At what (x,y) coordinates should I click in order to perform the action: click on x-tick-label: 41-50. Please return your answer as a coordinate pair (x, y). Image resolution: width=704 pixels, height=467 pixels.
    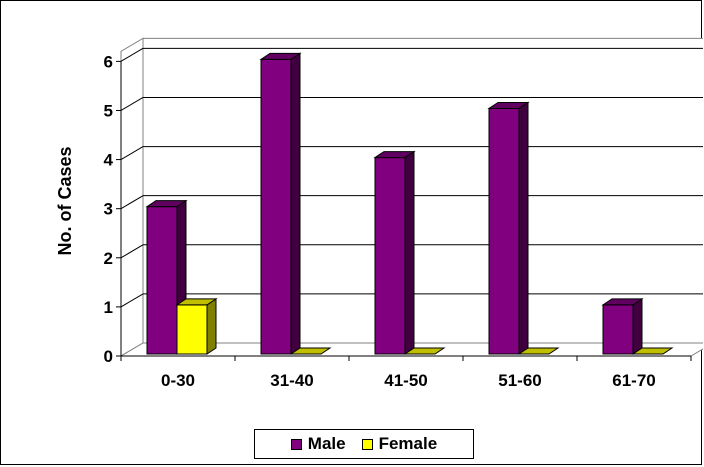
    Looking at the image, I should click on (405, 380).